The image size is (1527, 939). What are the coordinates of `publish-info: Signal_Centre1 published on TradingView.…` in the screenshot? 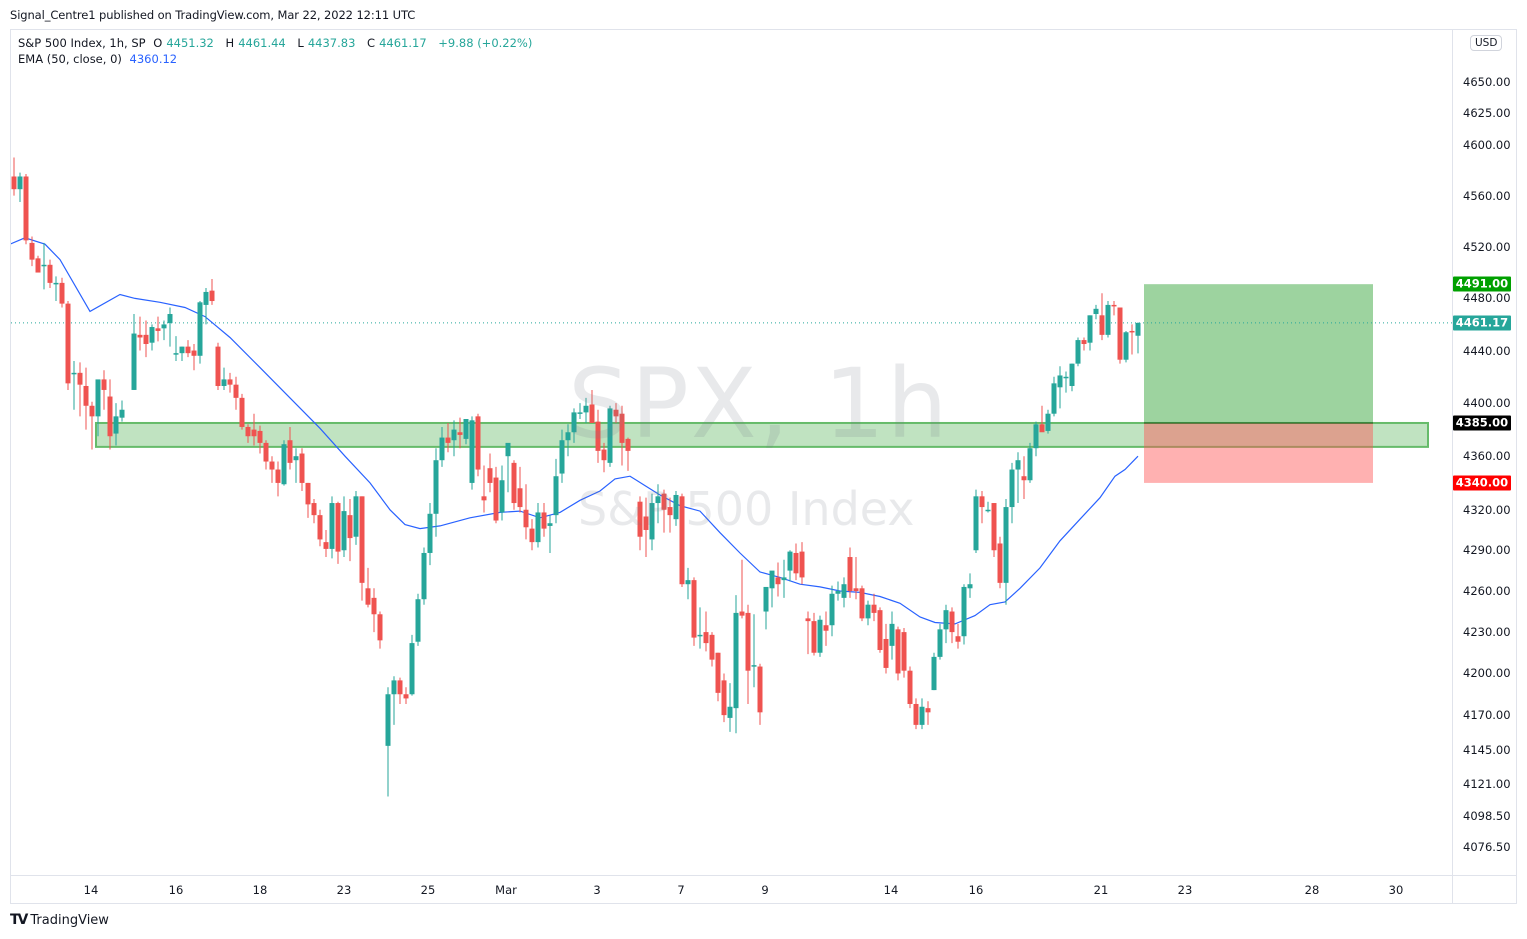 It's located at (213, 15).